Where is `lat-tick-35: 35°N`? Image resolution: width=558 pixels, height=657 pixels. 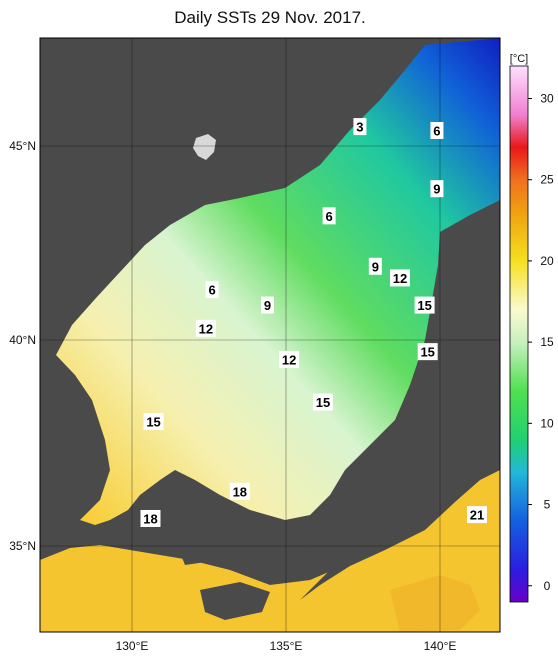
lat-tick-35: 35°N is located at coordinates (22, 546).